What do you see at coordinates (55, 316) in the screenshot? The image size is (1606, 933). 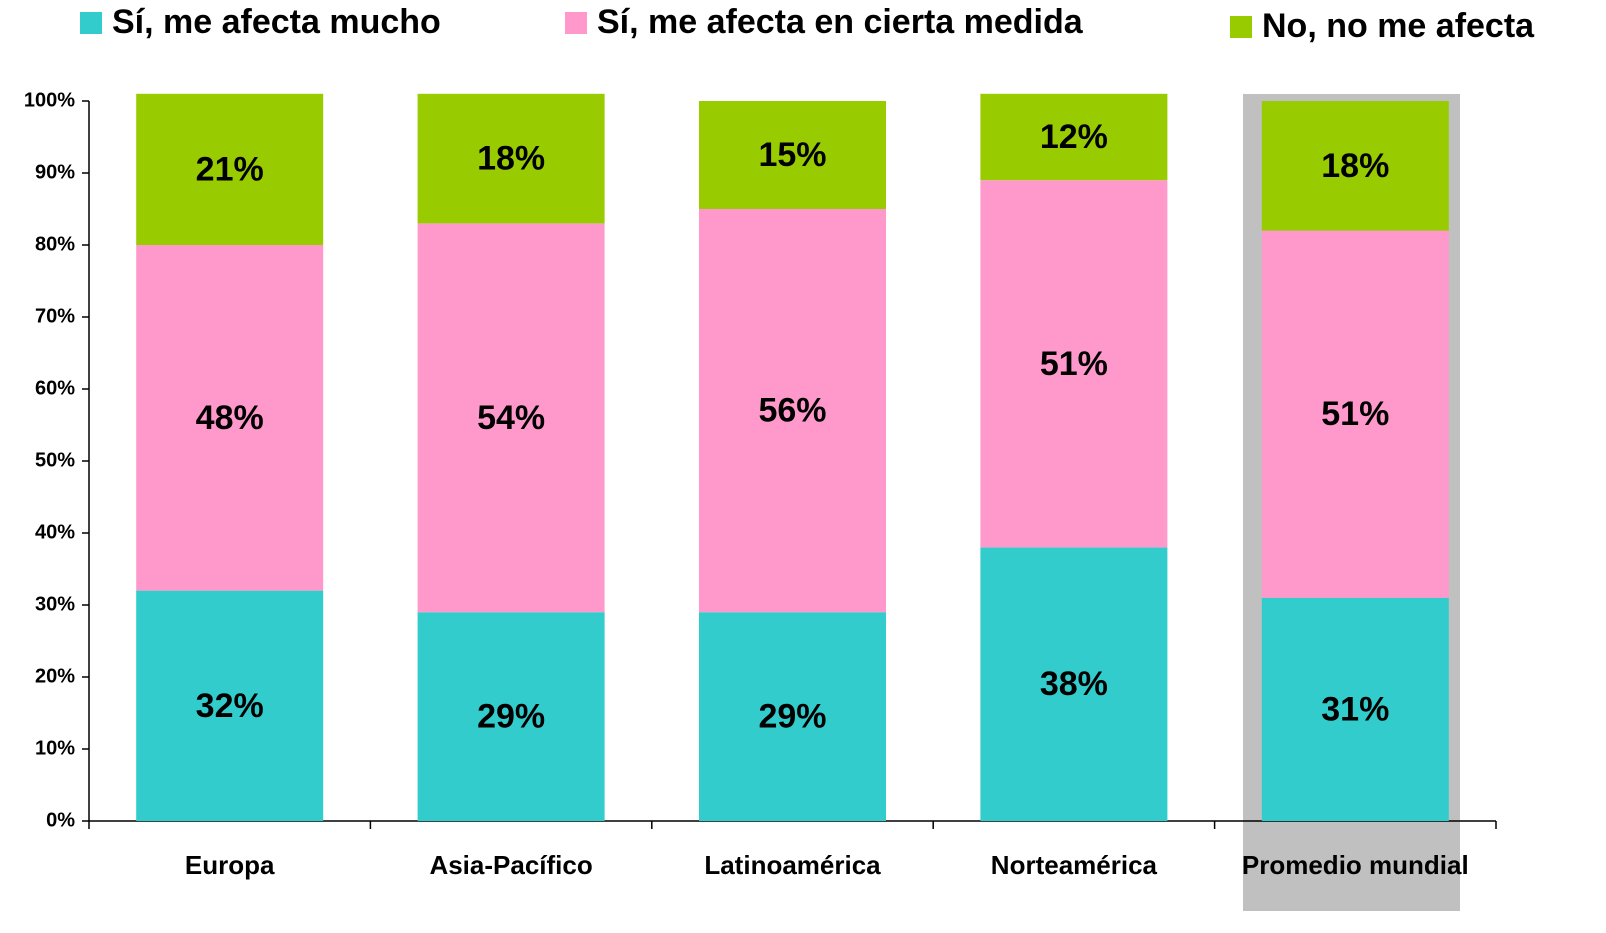 I see `y-tick-label: 70%` at bounding box center [55, 316].